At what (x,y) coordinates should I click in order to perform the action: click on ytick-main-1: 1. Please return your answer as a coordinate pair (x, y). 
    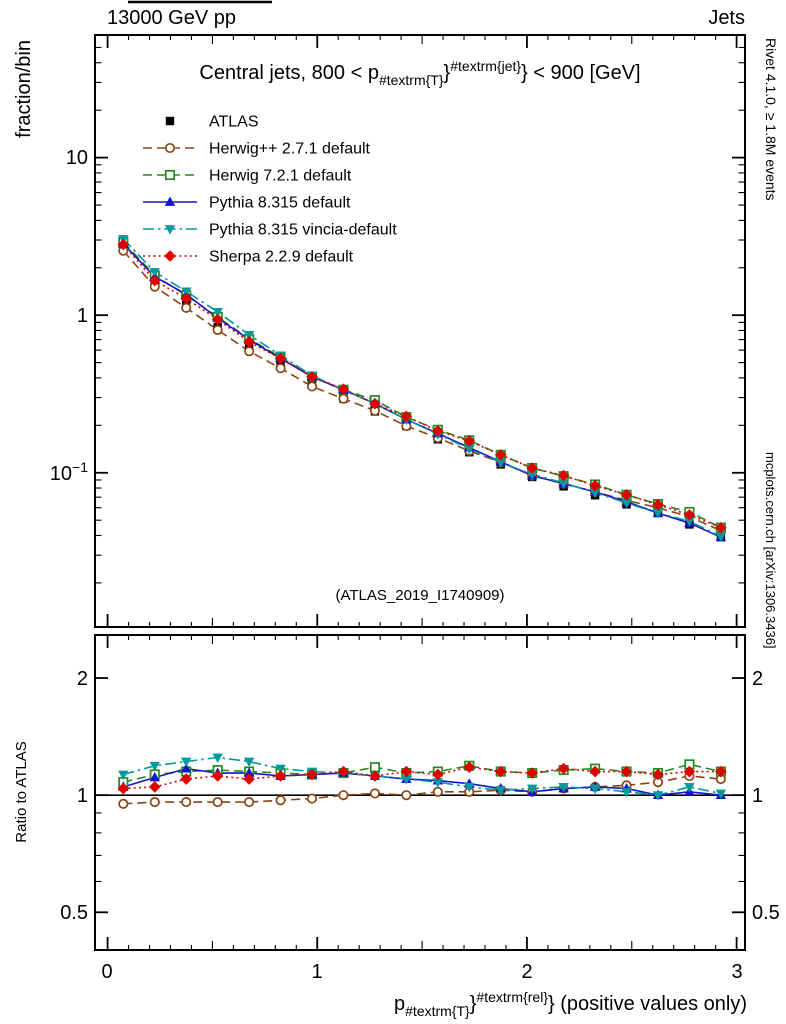
    Looking at the image, I should click on (82, 316).